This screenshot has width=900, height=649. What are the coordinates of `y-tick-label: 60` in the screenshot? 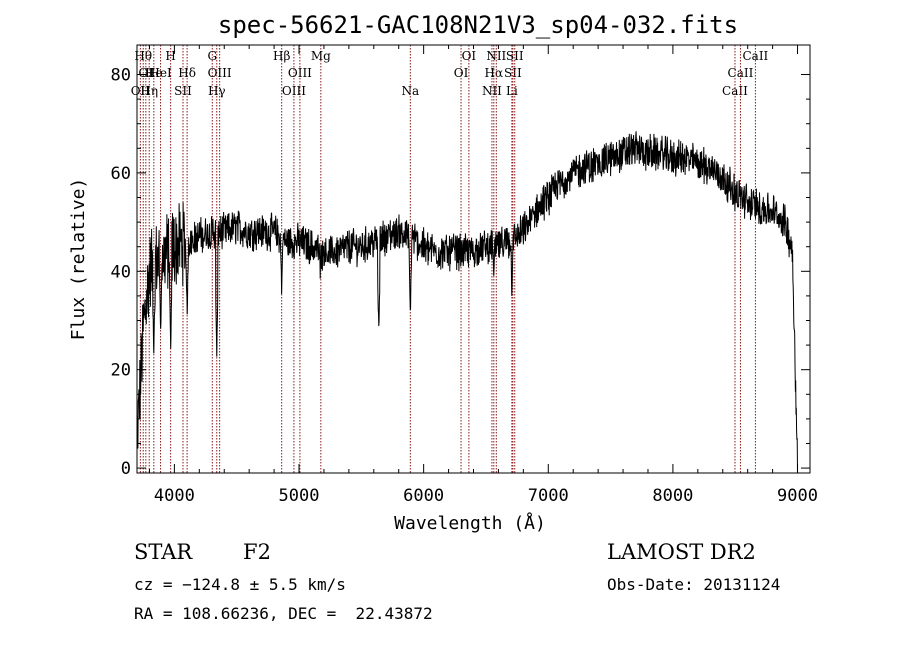 It's located at (121, 174).